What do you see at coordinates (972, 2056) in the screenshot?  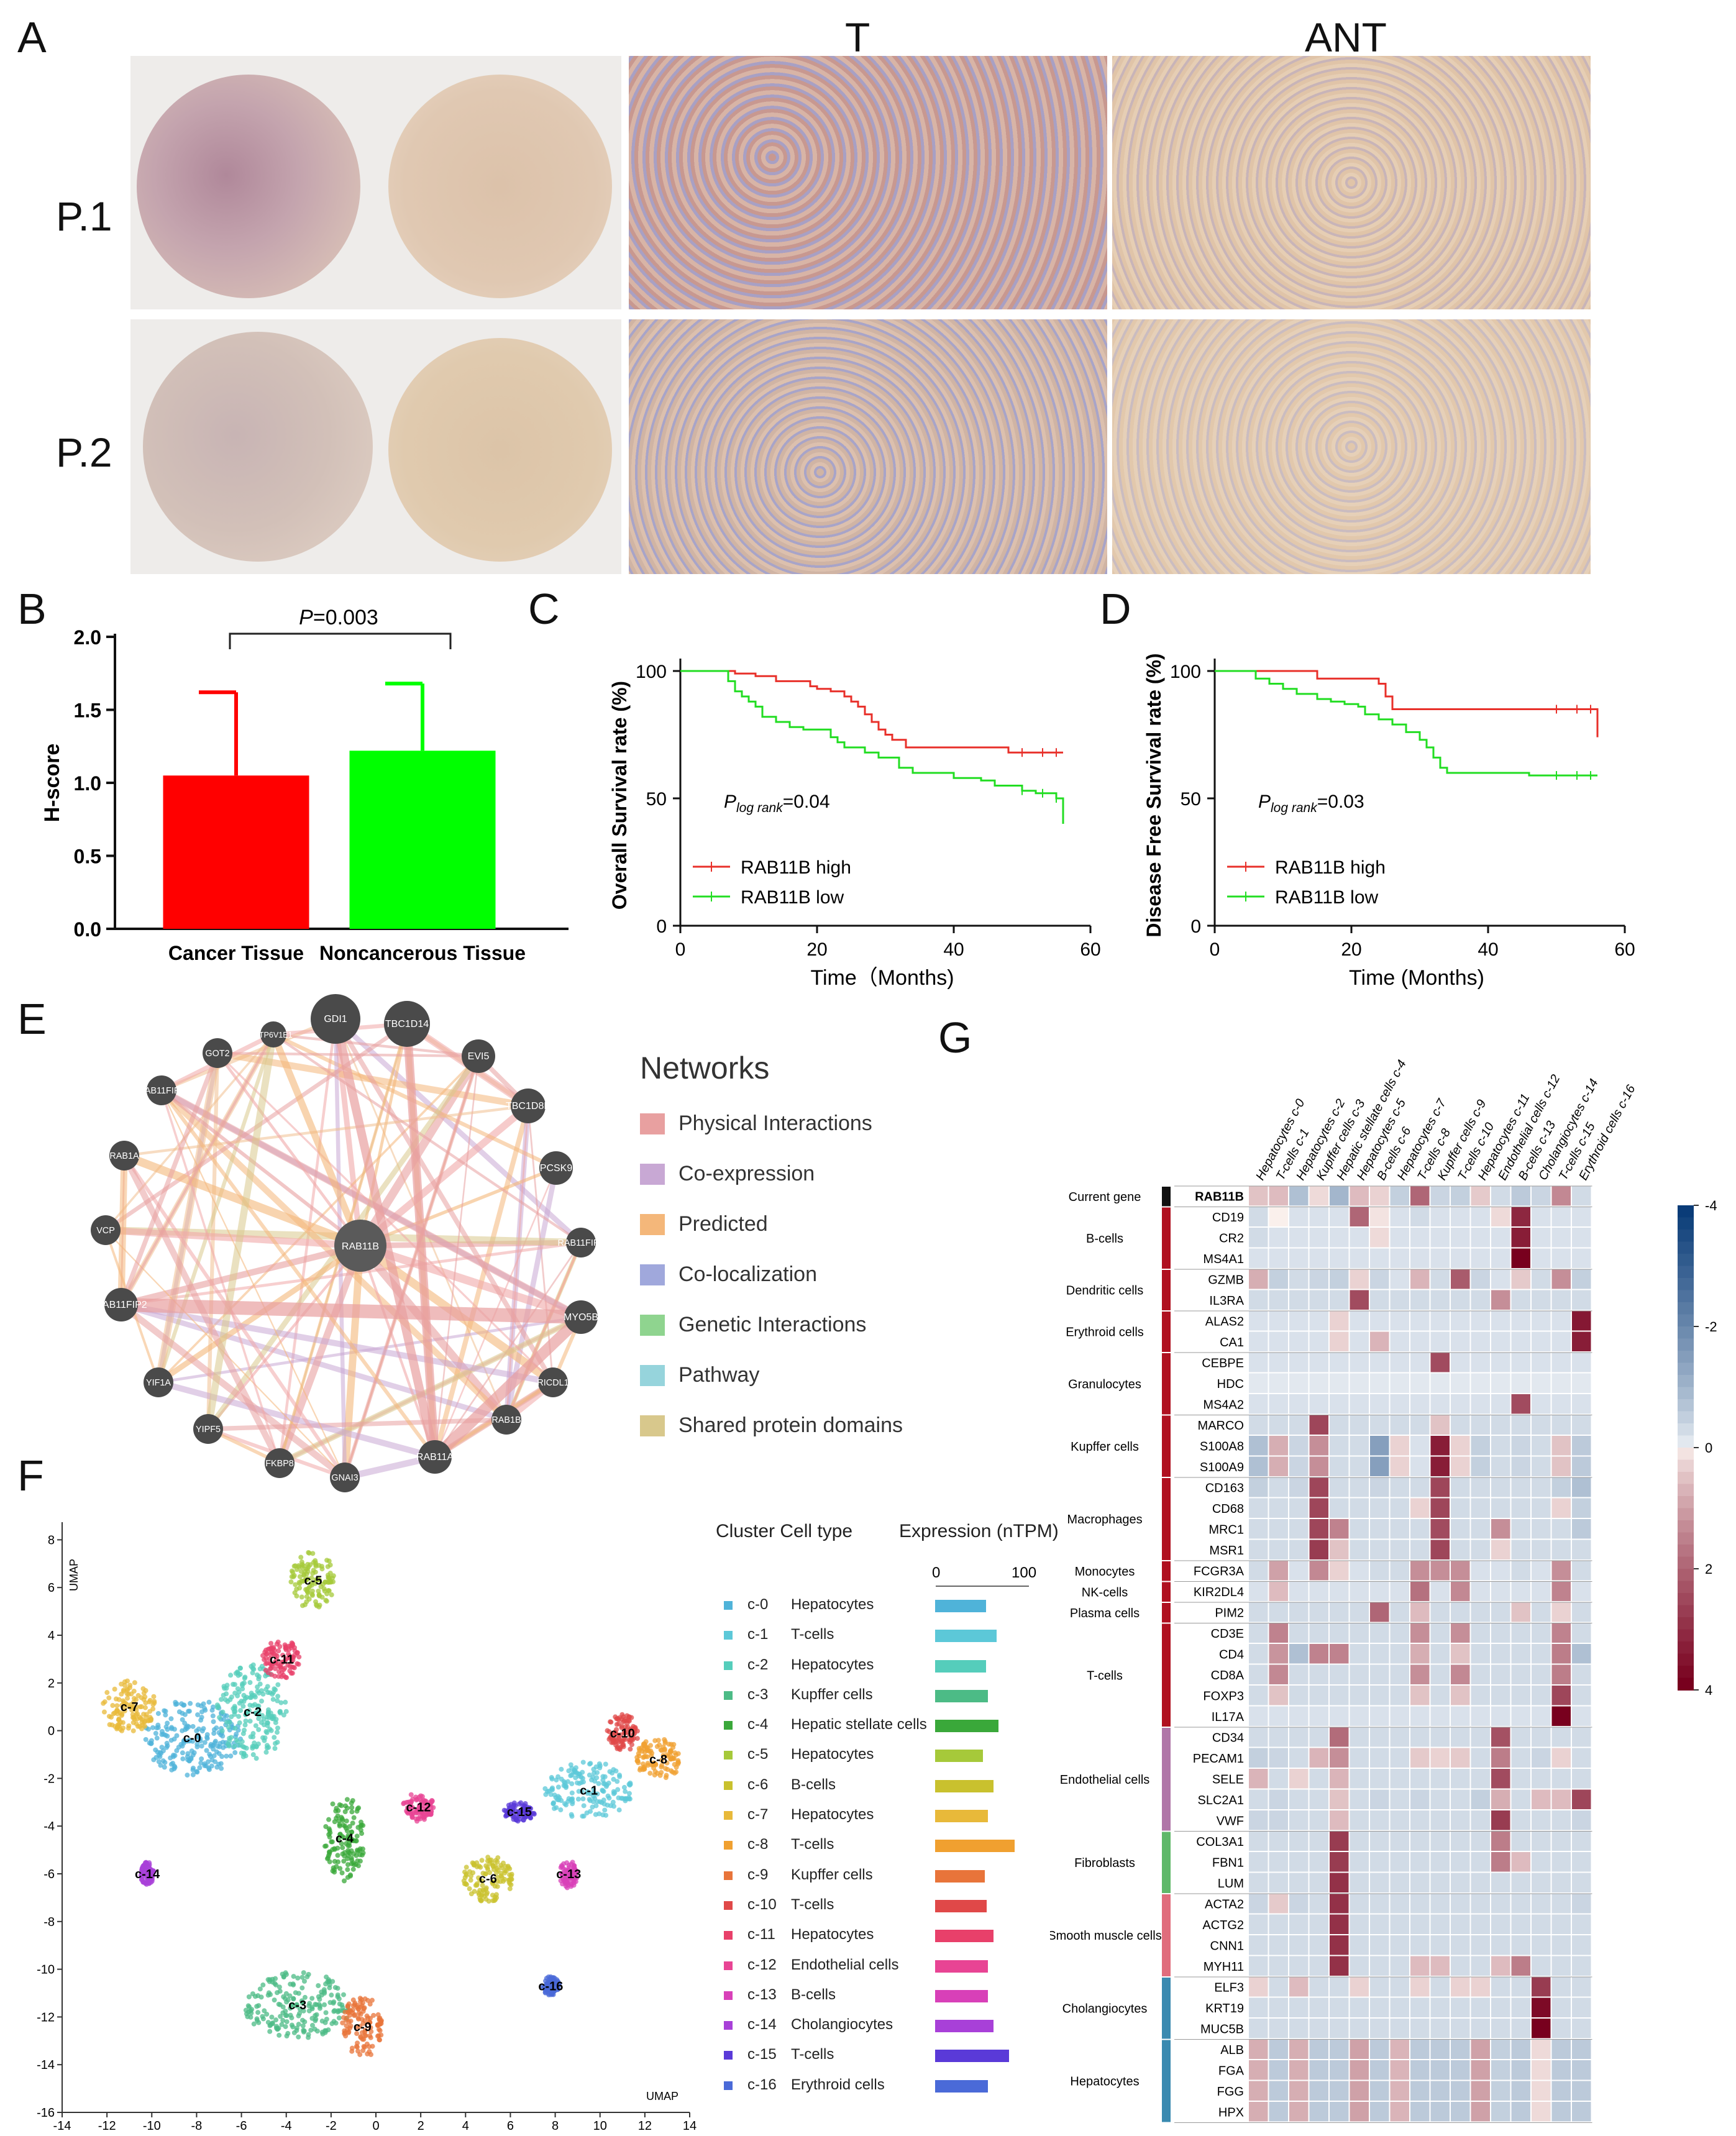 I see `umap-expression-bar` at bounding box center [972, 2056].